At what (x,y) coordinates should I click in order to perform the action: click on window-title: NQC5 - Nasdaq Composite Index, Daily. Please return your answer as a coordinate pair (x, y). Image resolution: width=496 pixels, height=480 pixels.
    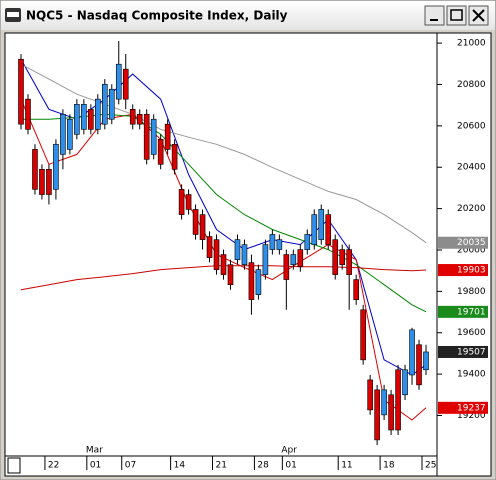
    Looking at the image, I should click on (157, 16).